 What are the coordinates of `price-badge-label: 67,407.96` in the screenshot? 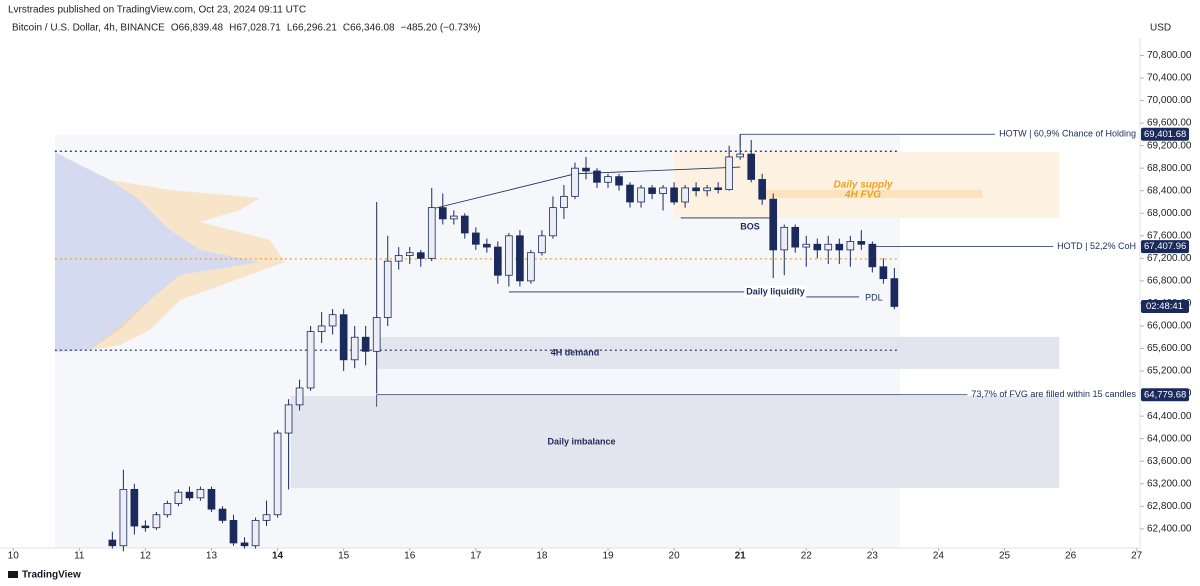 It's located at (1165, 246).